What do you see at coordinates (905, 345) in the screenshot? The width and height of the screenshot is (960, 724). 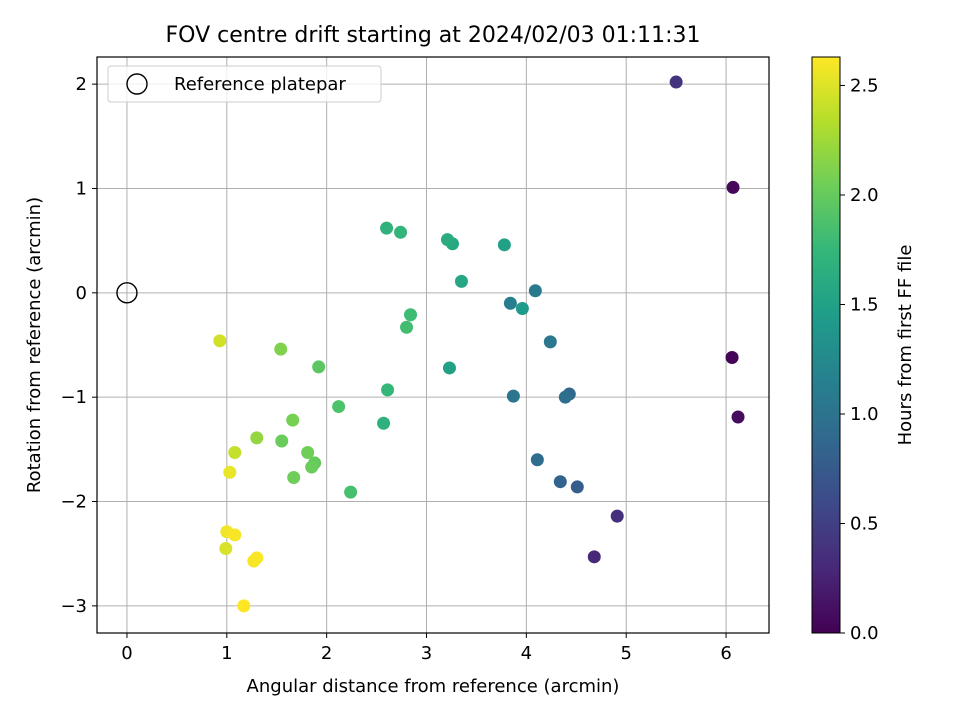 I see `colorbar-label: Hours from first FF file` at bounding box center [905, 345].